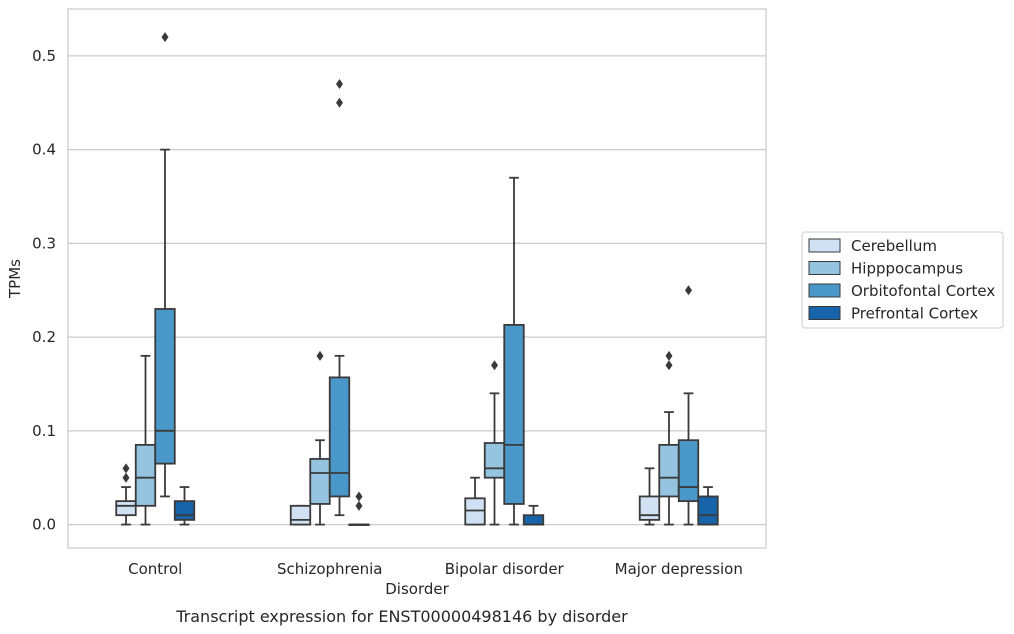  Describe the element at coordinates (155, 569) in the screenshot. I see `x-tick-label: Control` at that location.